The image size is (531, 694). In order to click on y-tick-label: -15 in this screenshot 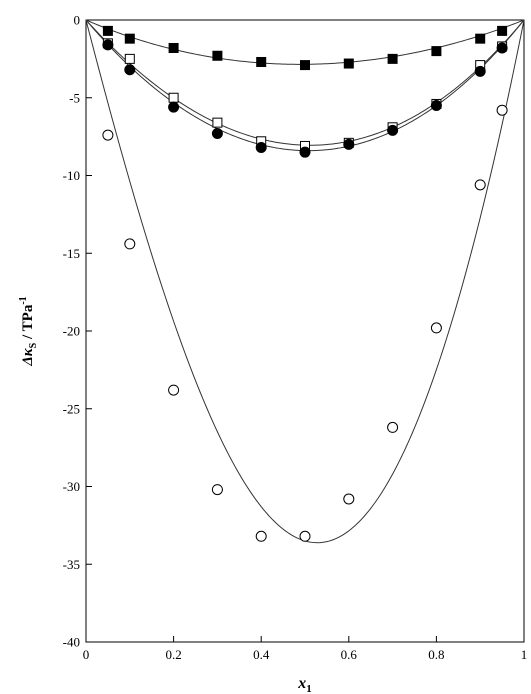, I will do `click(71, 253)`.